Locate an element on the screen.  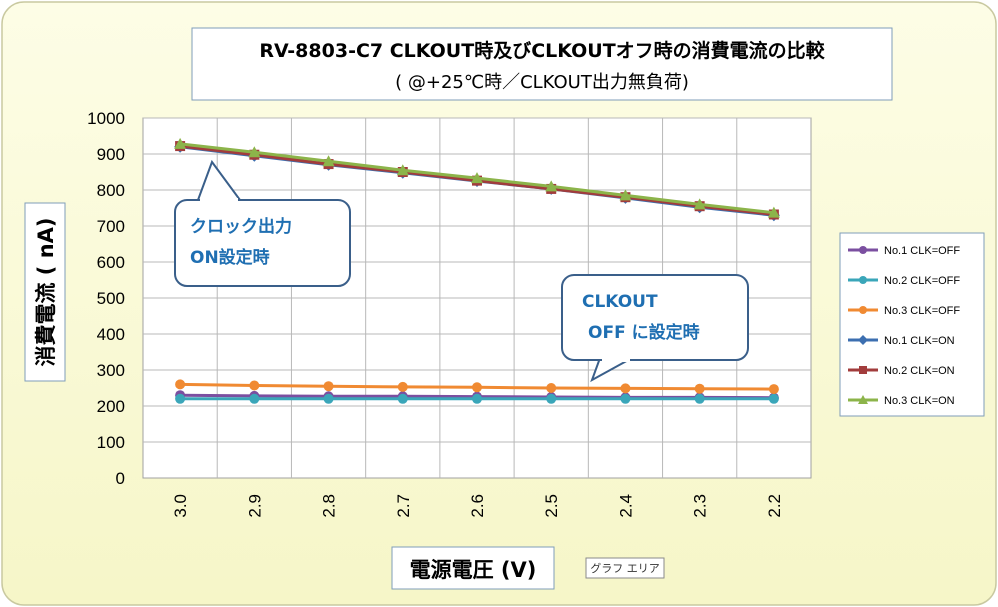
x-tick-label: 2.3 is located at coordinates (700, 506).